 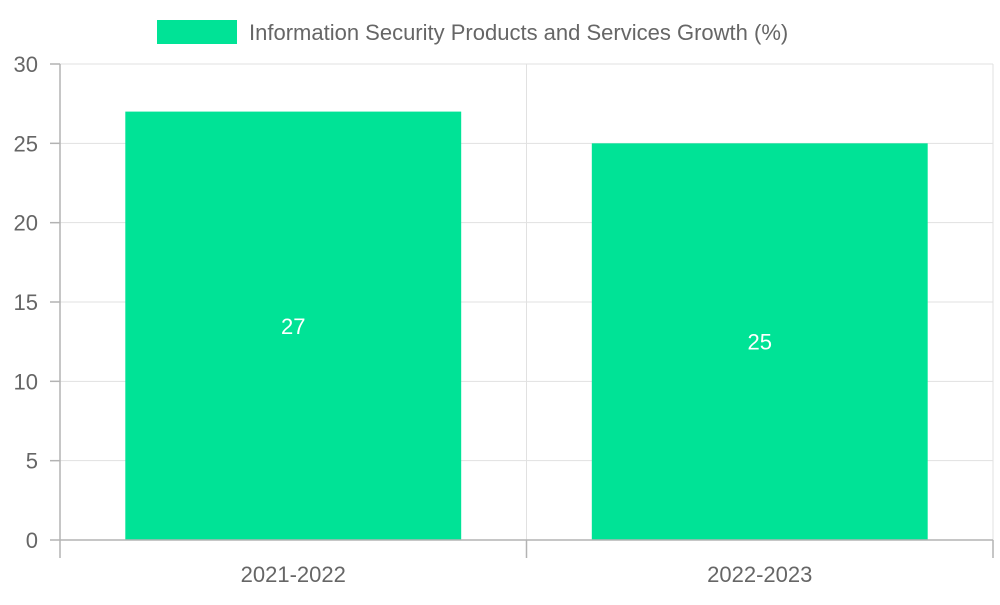 I want to click on x-tick-label: 2022-2023, so click(x=759, y=574).